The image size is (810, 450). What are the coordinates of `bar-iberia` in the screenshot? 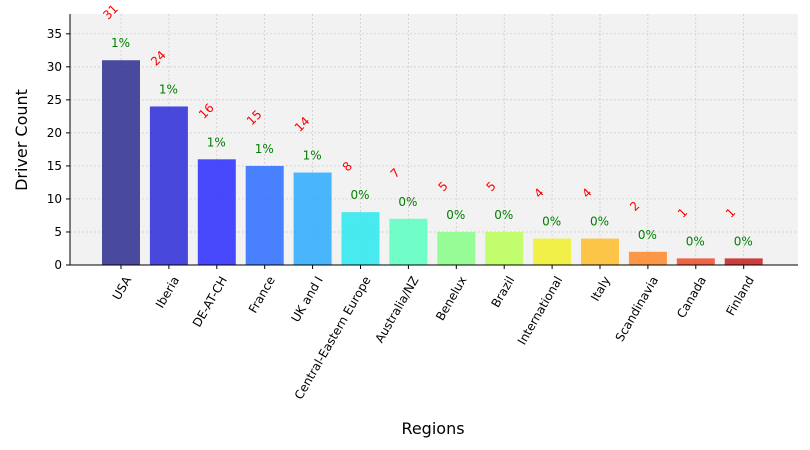 It's located at (168, 185).